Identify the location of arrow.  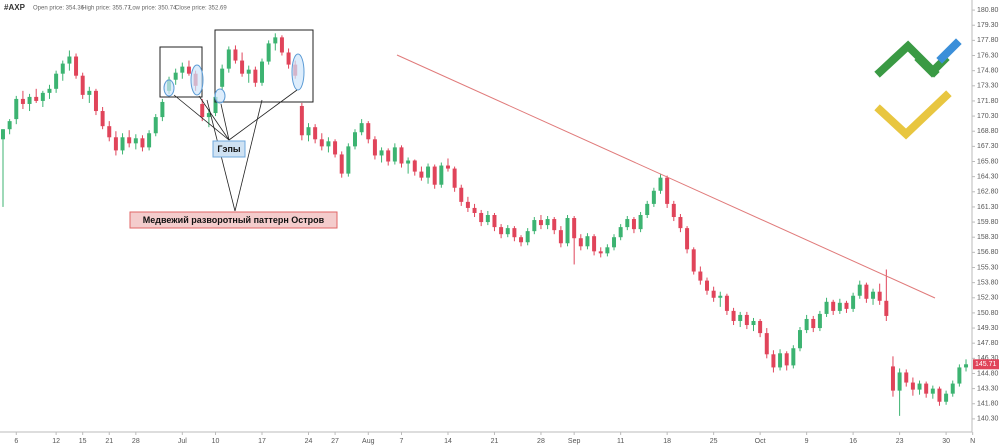
(263, 115).